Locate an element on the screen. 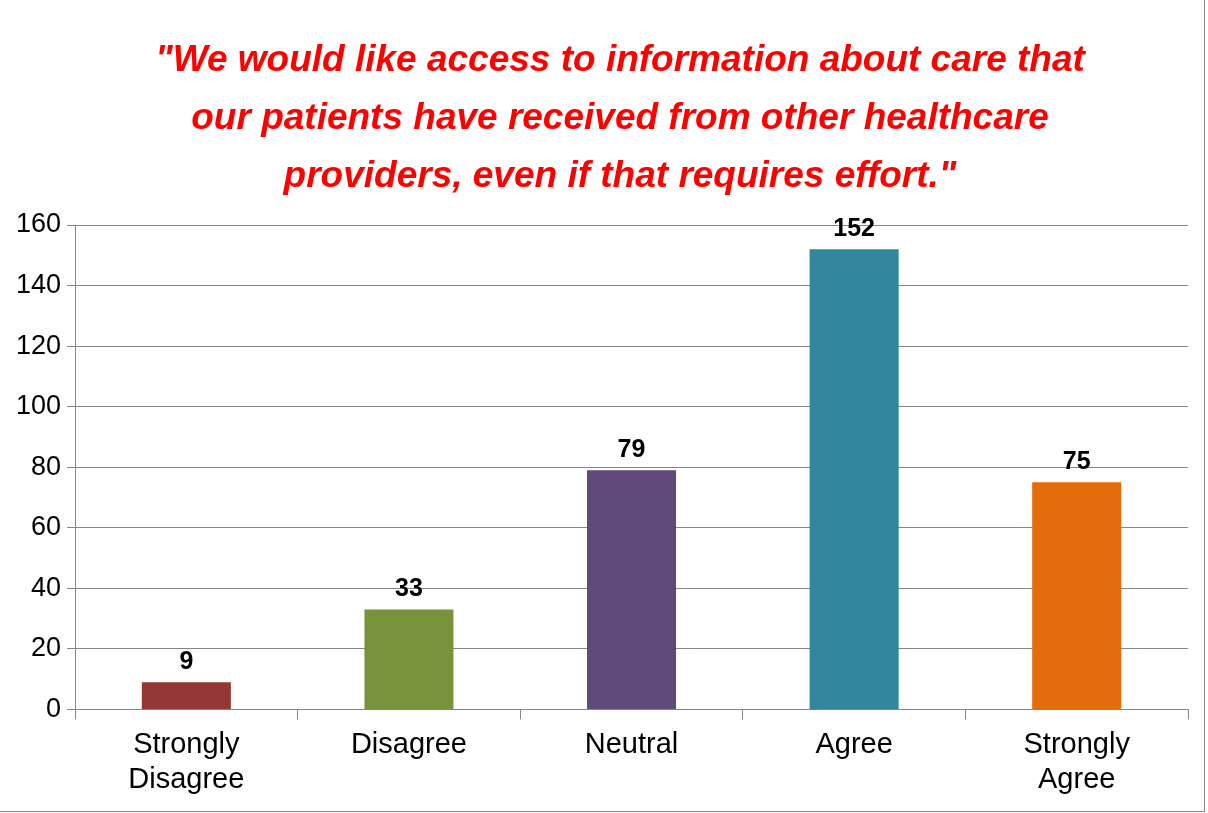 Image resolution: width=1208 pixels, height=813 pixels. x-tick-label: Strongly Agree is located at coordinates (1077, 760).